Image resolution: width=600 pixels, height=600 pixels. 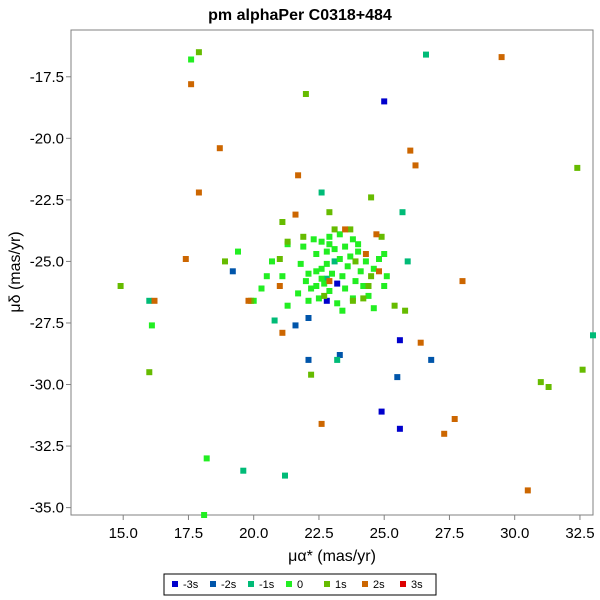 What do you see at coordinates (449, 533) in the screenshot?
I see `x-tick-label: 27.5` at bounding box center [449, 533].